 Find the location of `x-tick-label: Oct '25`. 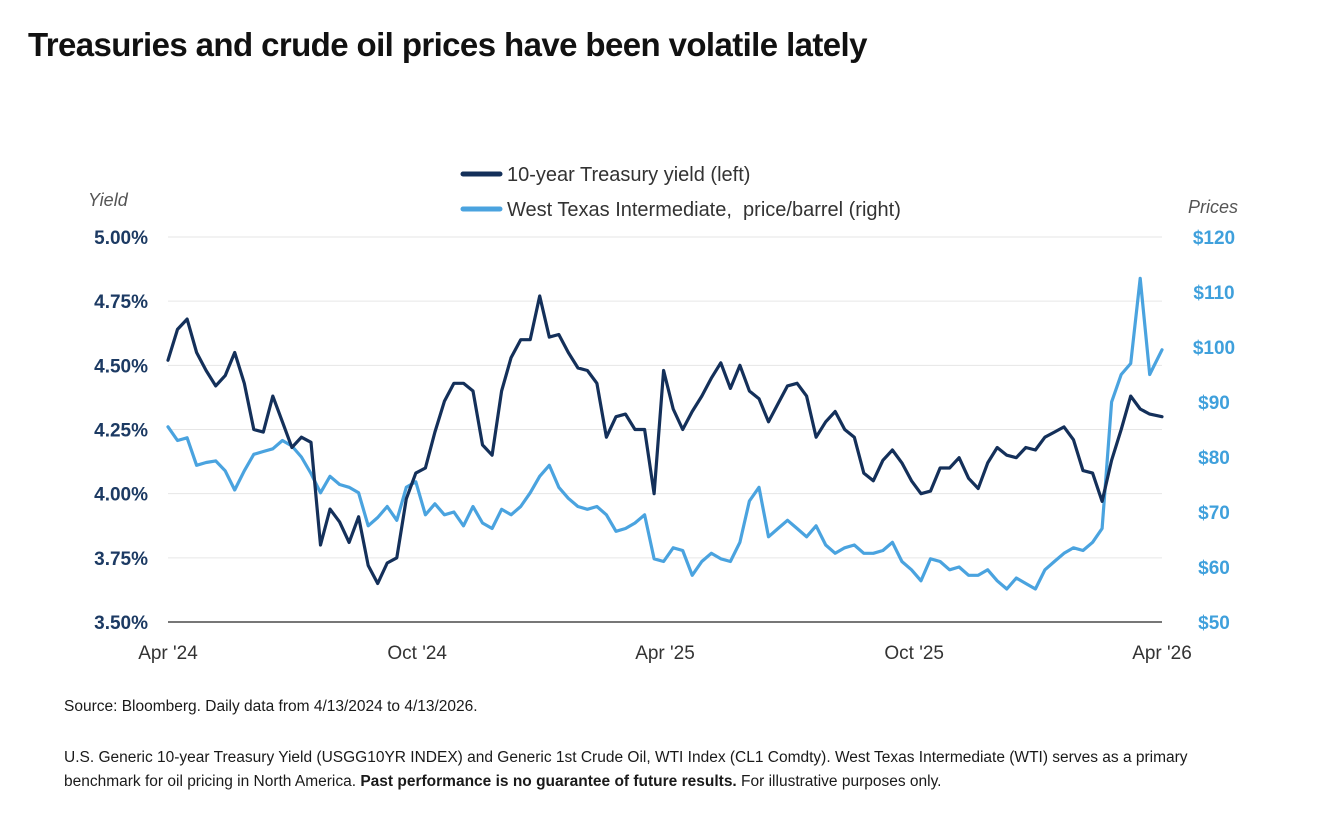

x-tick-label: Oct '25 is located at coordinates (914, 653).